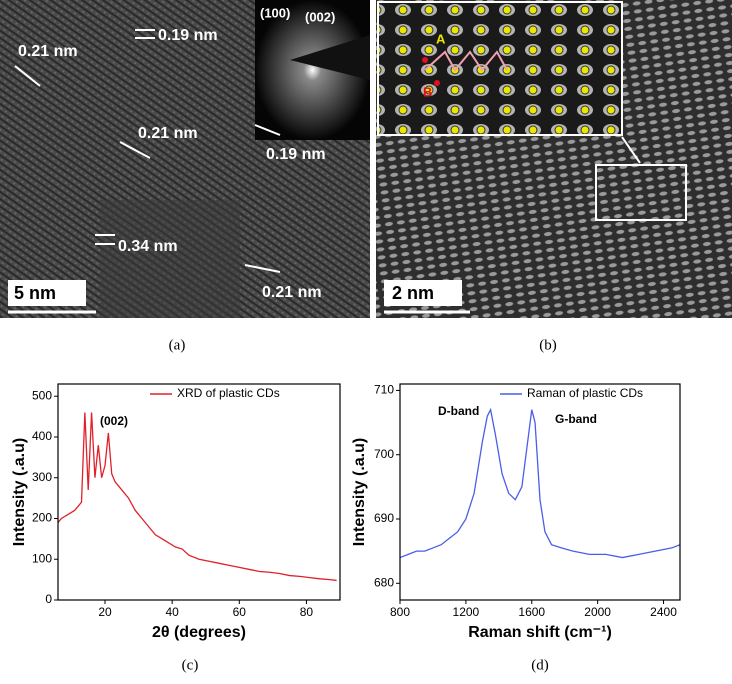 This screenshot has width=732, height=684. What do you see at coordinates (320, 16) in the screenshot?
I see `diffraction-label: (002)` at bounding box center [320, 16].